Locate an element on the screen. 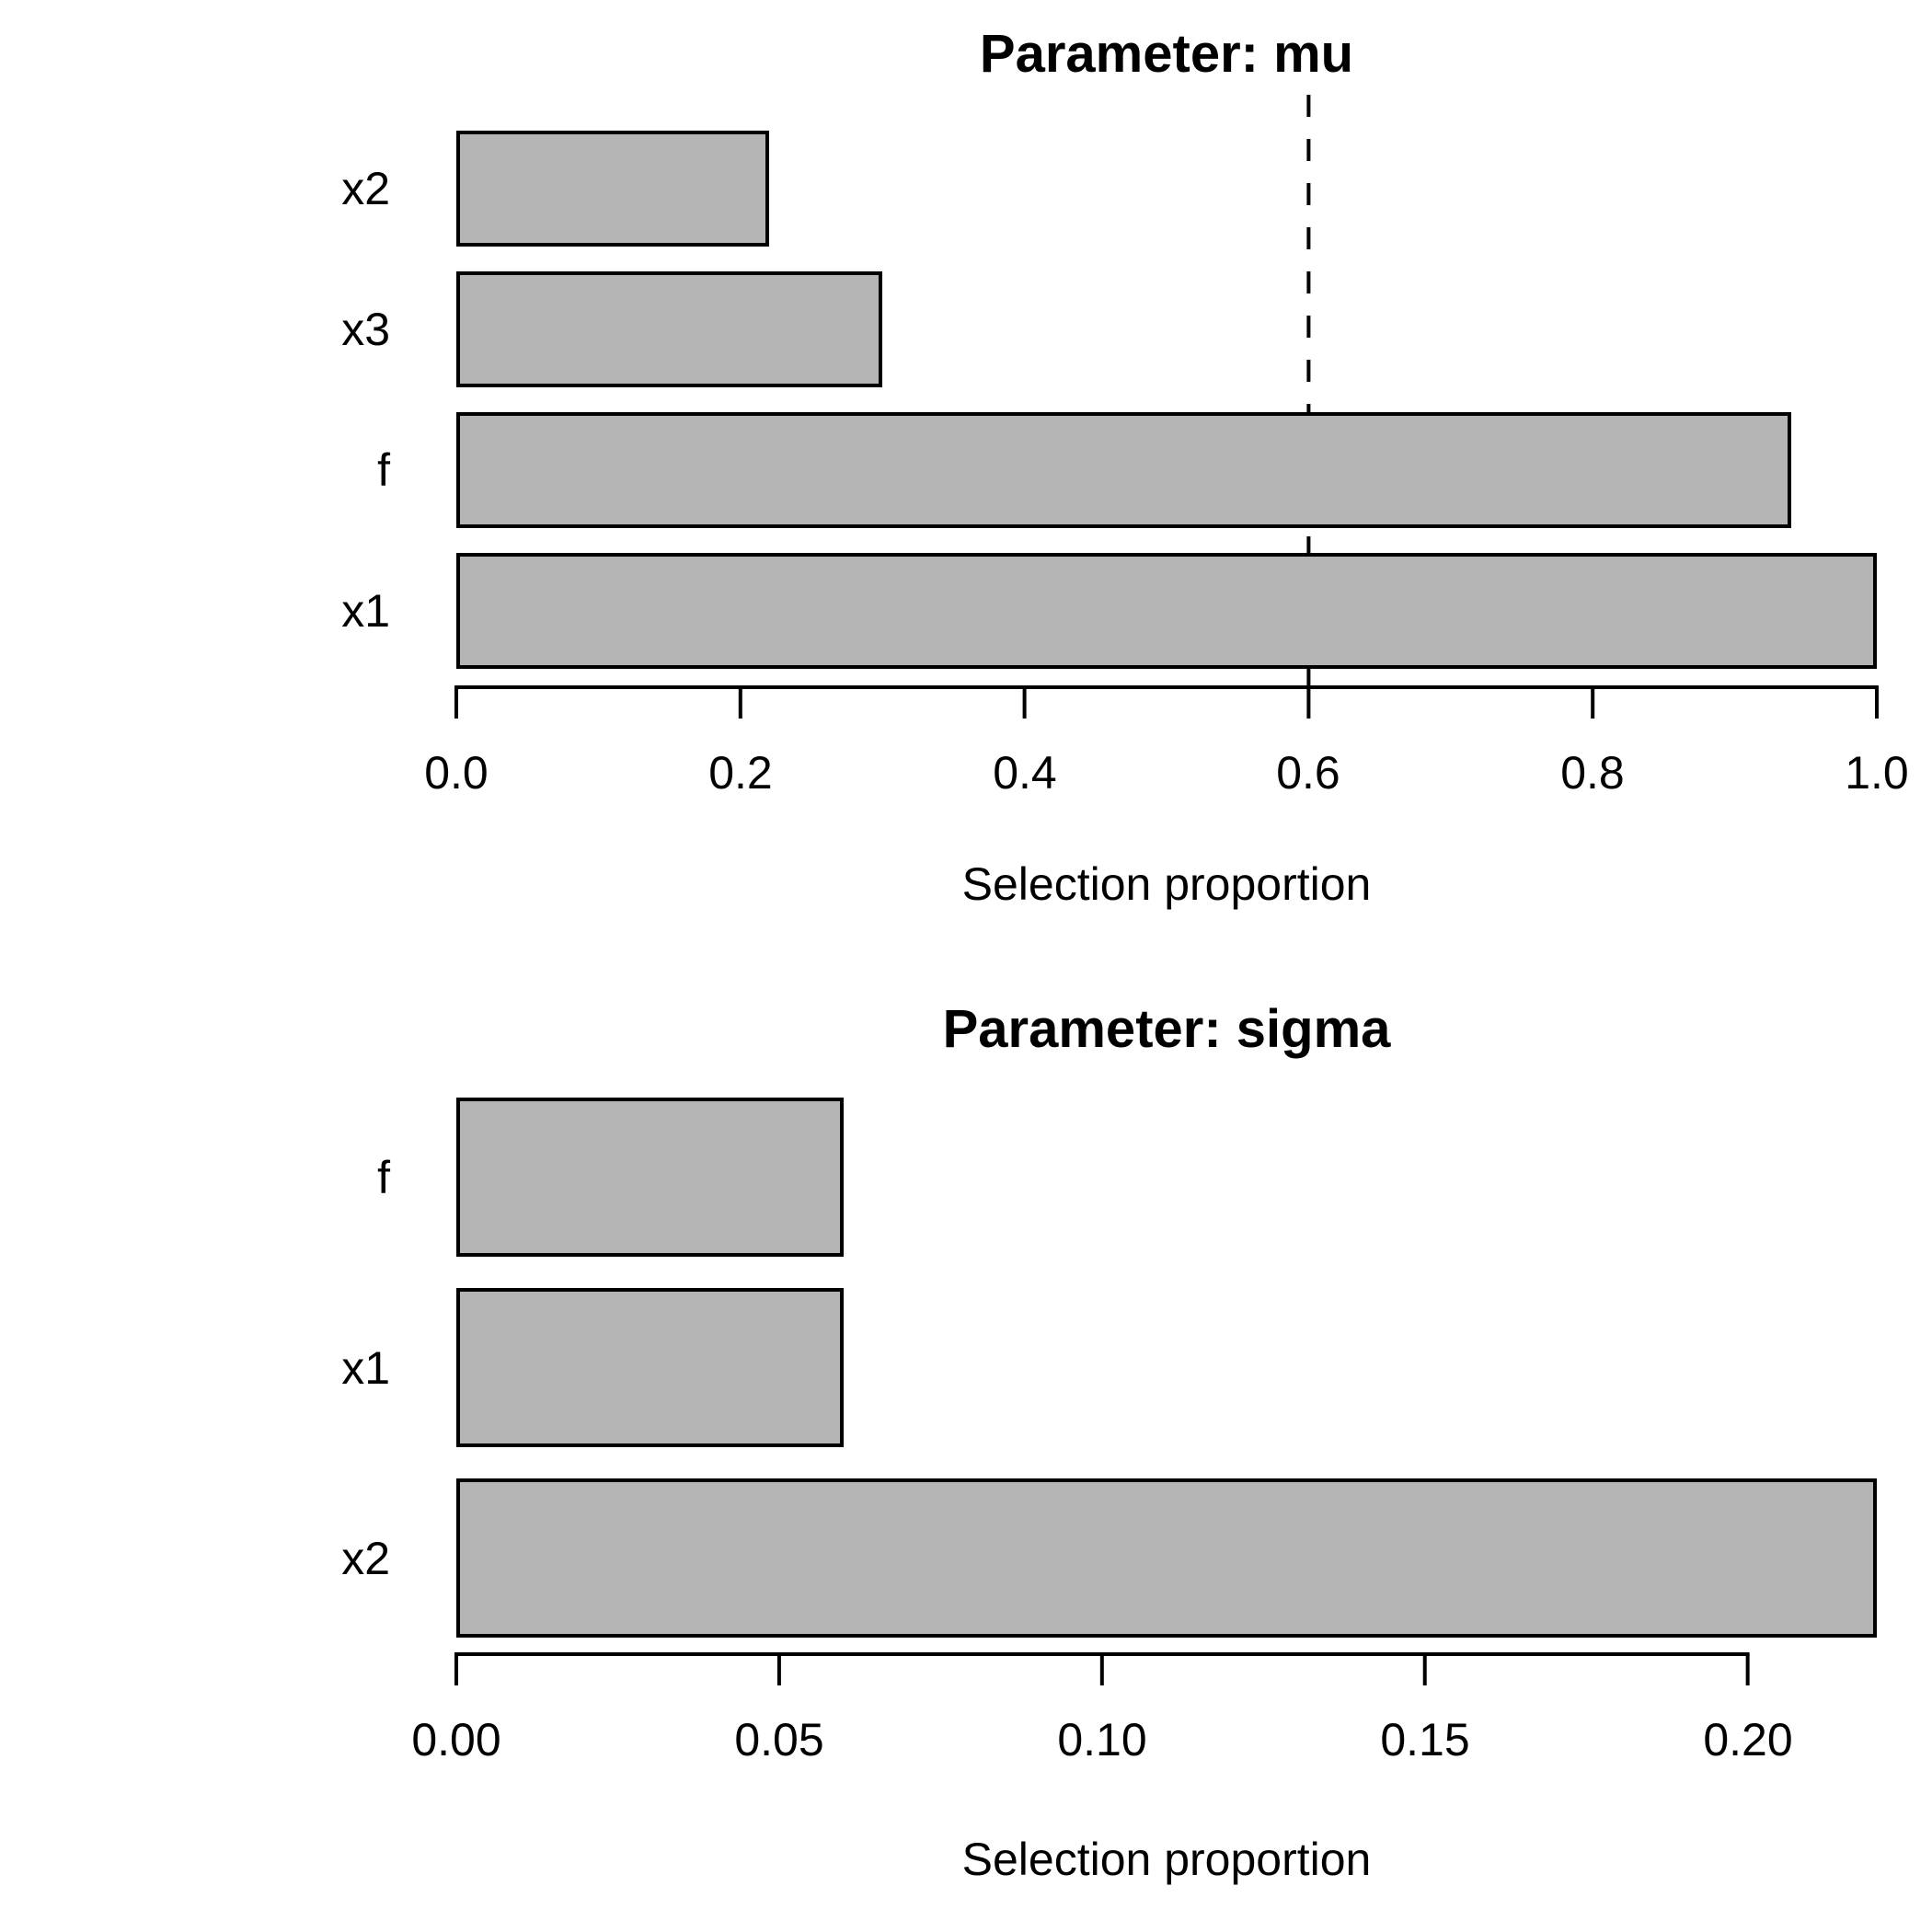 The height and width of the screenshot is (1932, 1932). x-tick-label-0.10: 0.10 is located at coordinates (1102, 1739).